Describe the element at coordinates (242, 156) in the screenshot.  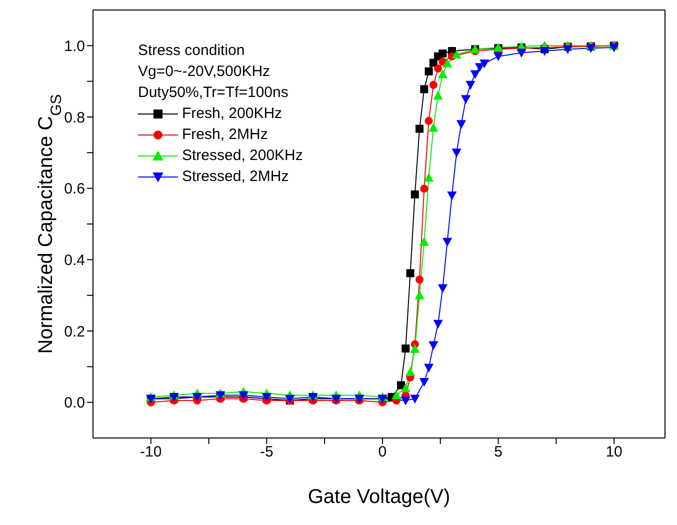
I see `legend-label: Stressed, 200KHz` at that location.